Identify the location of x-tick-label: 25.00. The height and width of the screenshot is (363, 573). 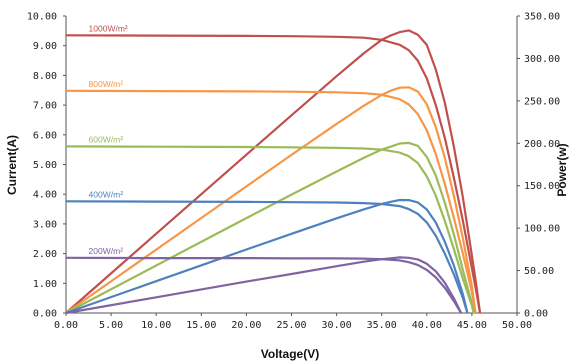
(291, 325).